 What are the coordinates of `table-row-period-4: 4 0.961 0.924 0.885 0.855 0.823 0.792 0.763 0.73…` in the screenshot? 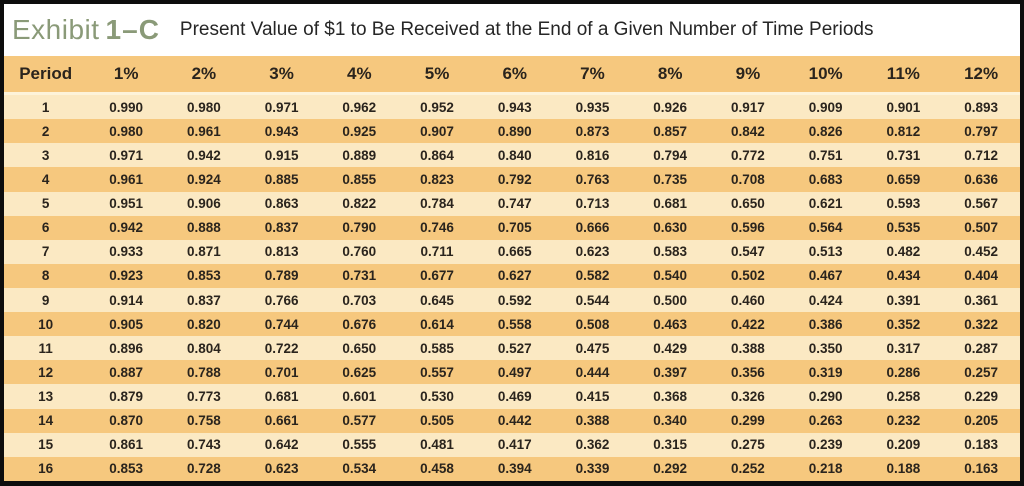 It's located at (512, 179).